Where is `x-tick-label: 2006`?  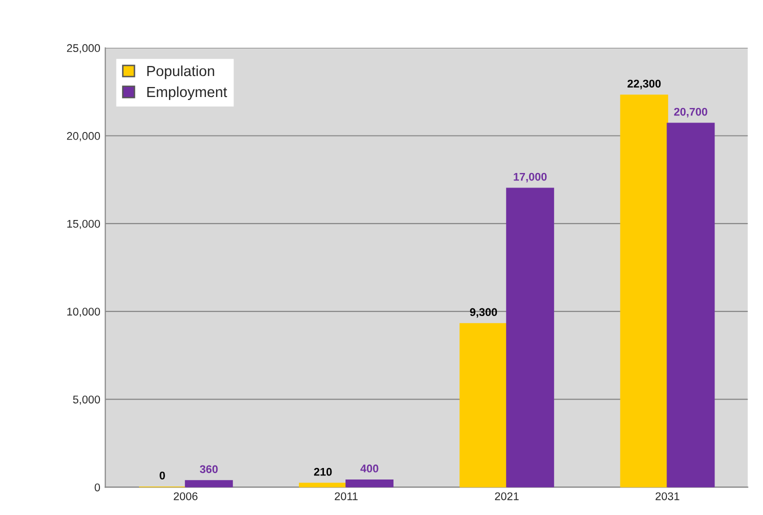
x-tick-label: 2006 is located at coordinates (186, 496).